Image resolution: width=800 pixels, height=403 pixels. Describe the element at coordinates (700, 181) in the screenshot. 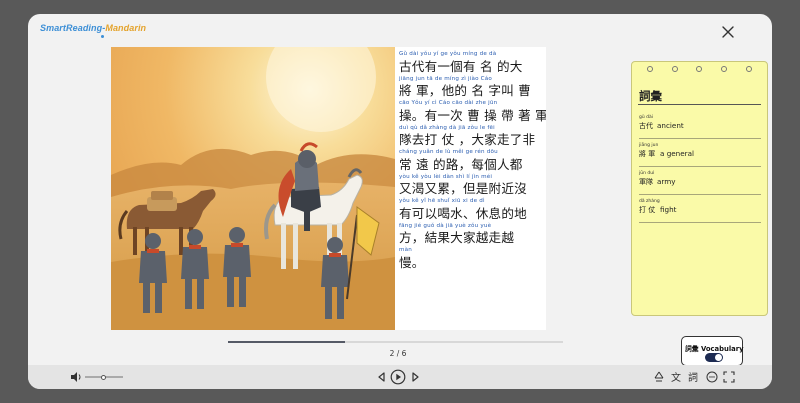

I see `vocab-item: jūn duì 軍隊 army` at that location.